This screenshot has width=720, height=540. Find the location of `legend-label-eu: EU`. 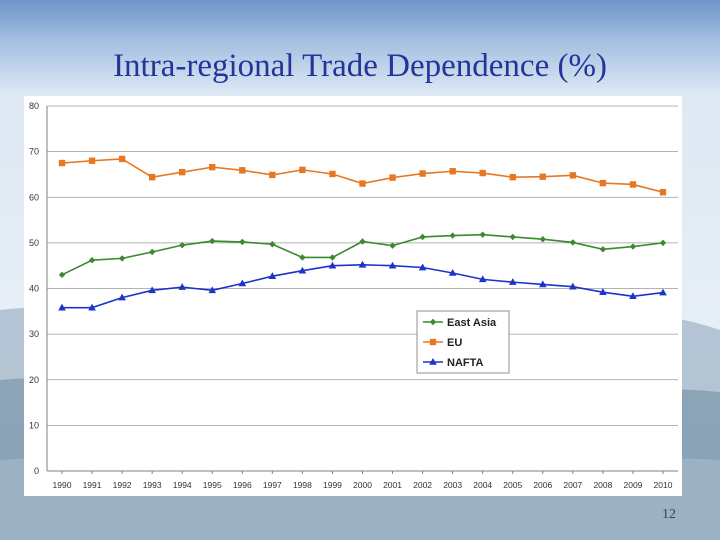

legend-label-eu: EU is located at coordinates (454, 343).